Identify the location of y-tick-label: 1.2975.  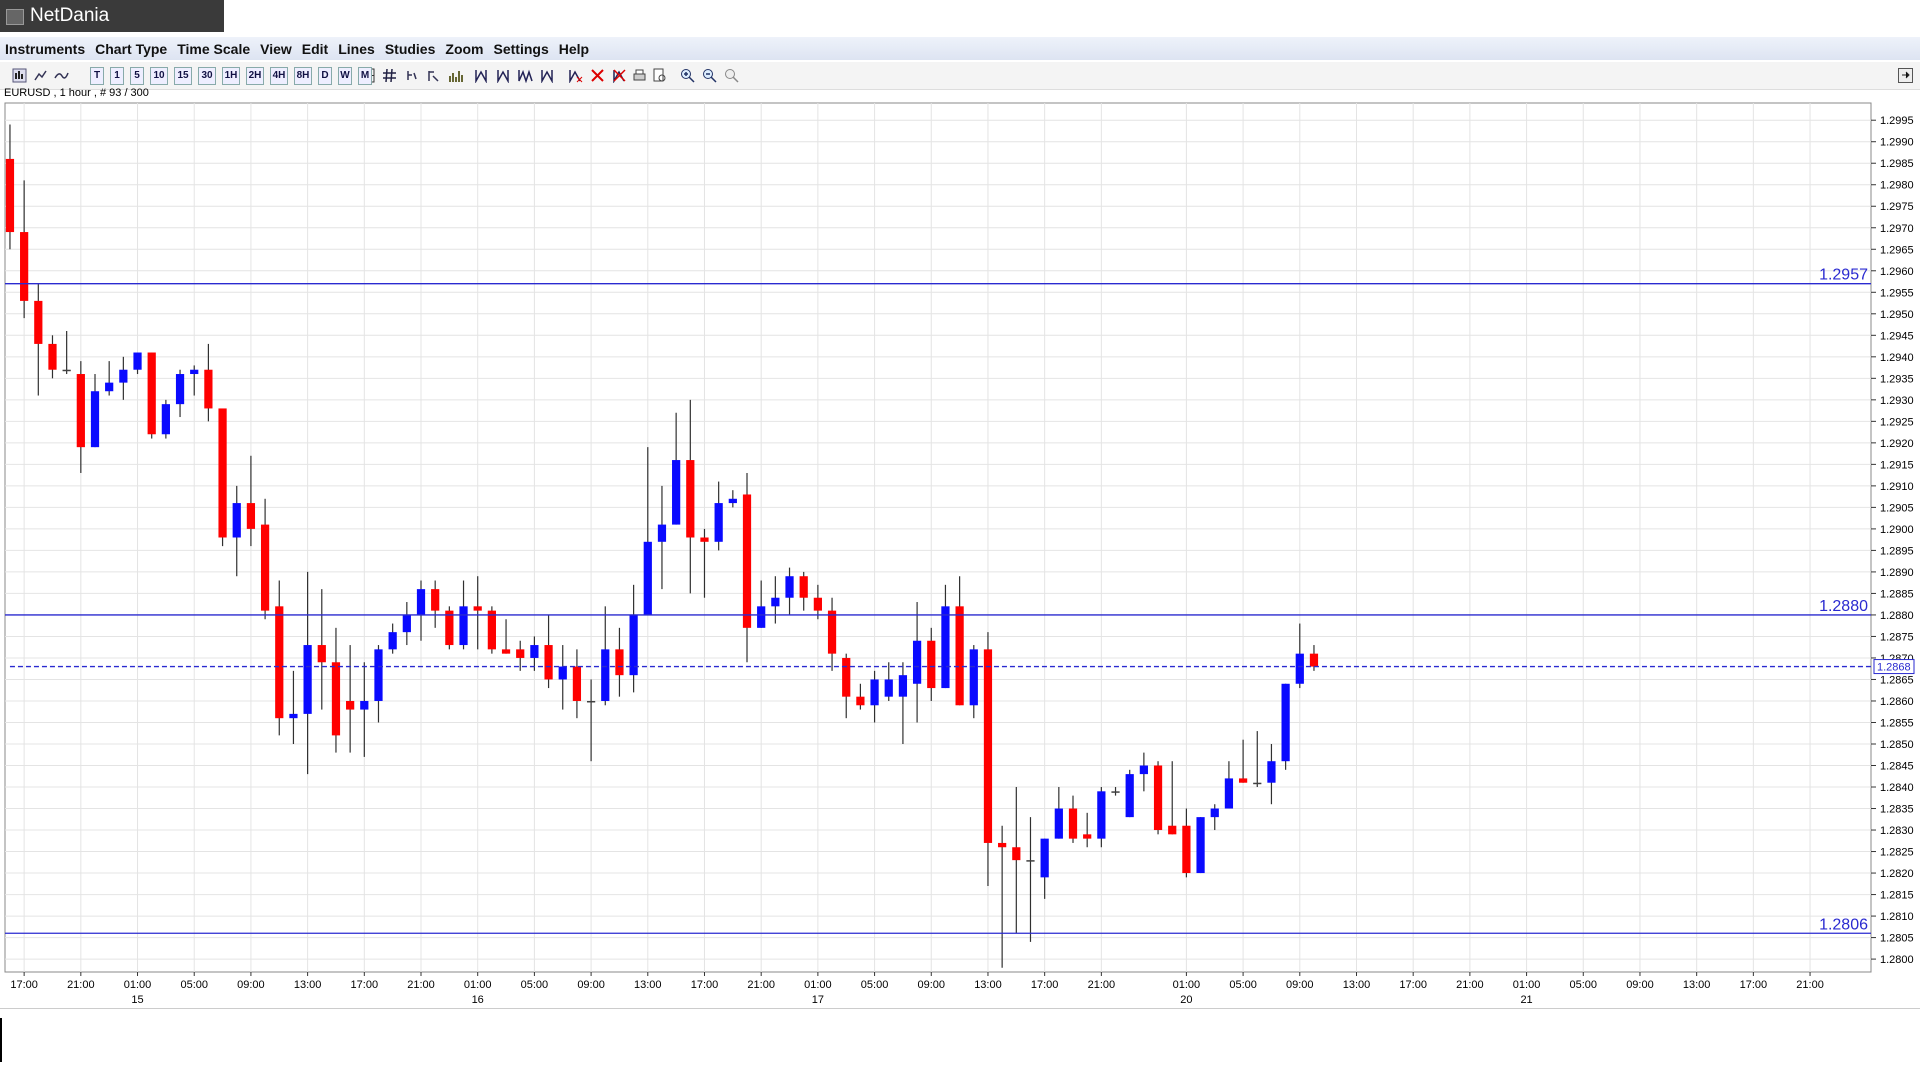
(1897, 207).